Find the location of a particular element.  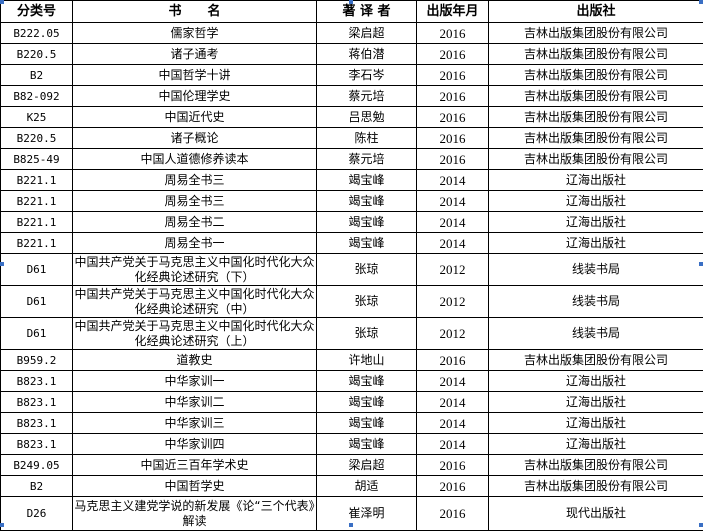

header-title: 书 名 is located at coordinates (195, 12).